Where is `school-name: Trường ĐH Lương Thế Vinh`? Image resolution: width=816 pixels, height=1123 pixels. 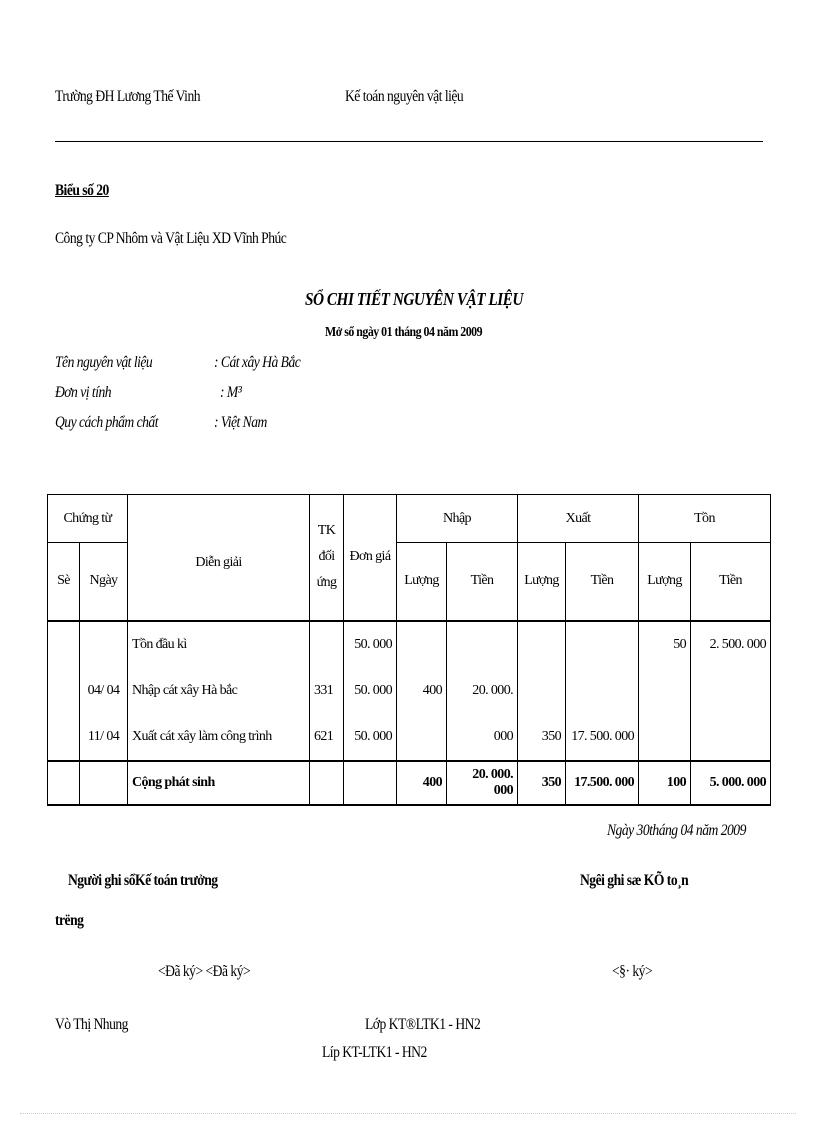
school-name: Trường ĐH Lương Thế Vinh is located at coordinates (128, 96).